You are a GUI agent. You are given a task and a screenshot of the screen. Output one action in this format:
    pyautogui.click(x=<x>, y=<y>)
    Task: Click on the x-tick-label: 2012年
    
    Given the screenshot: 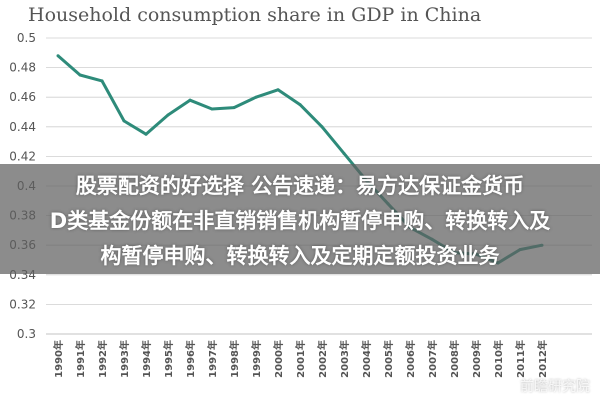 What is the action you would take?
    pyautogui.click(x=542, y=359)
    